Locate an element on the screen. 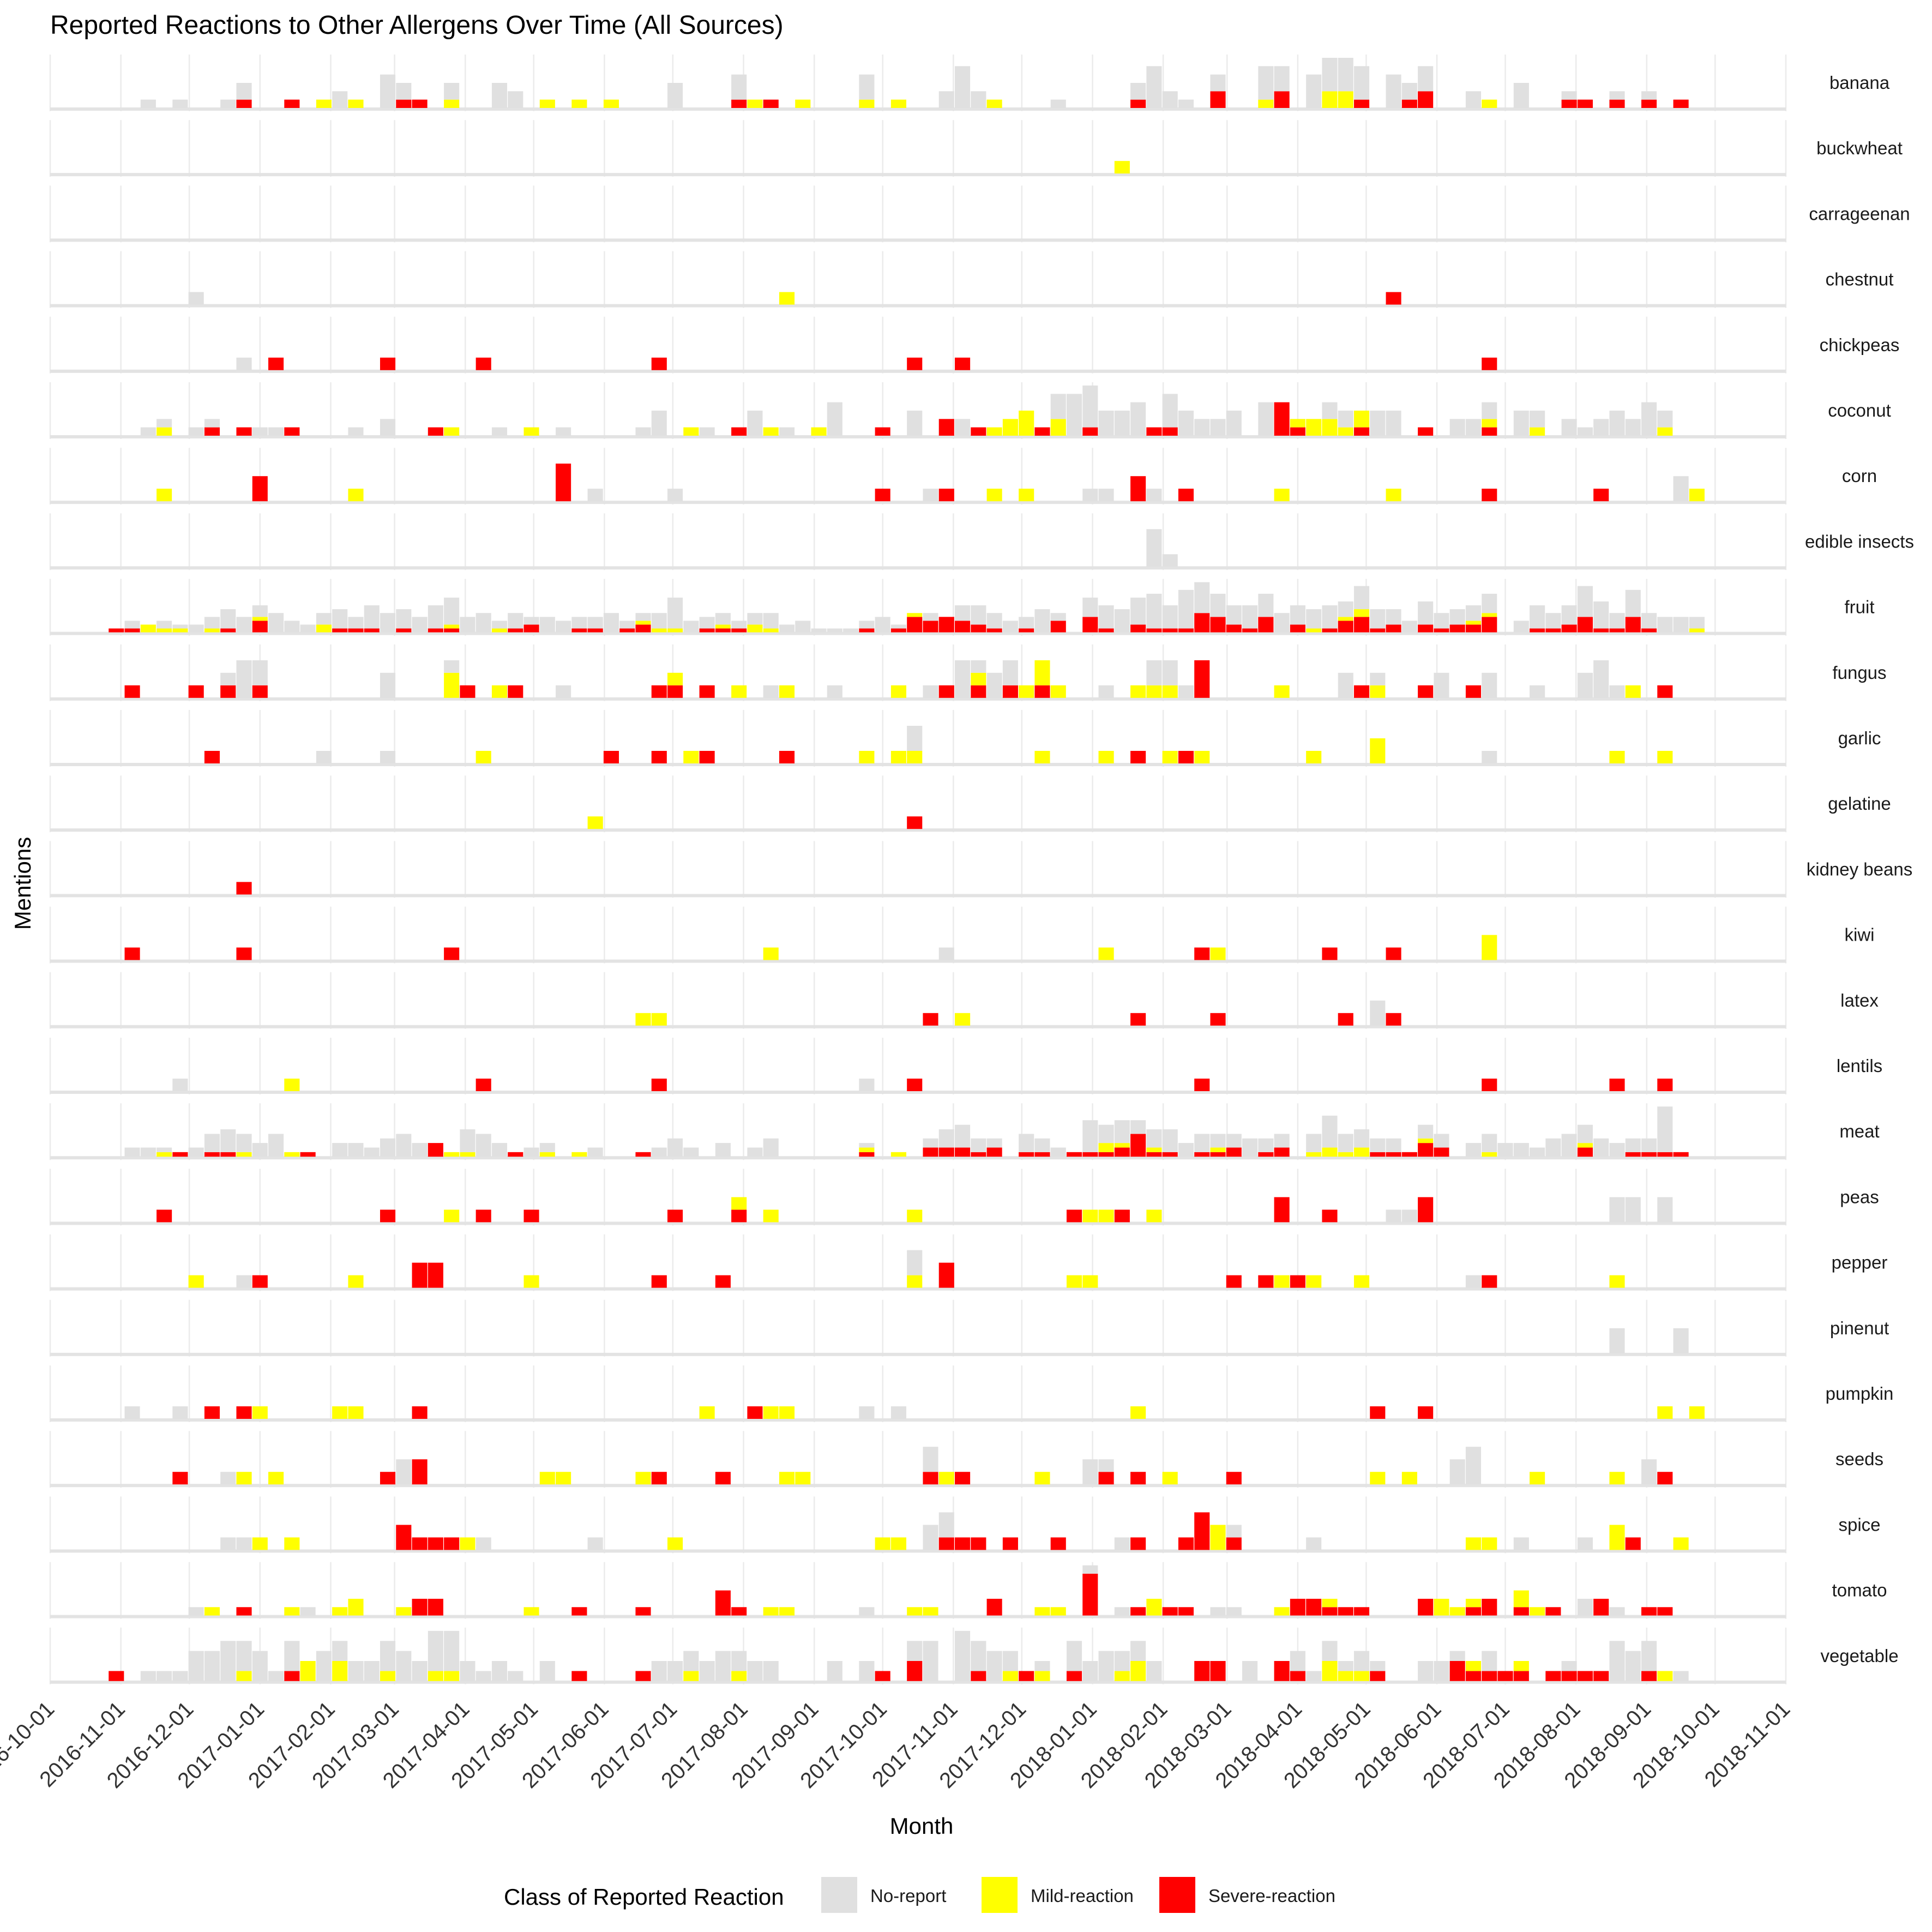  facet-label: latex is located at coordinates (1859, 1000).